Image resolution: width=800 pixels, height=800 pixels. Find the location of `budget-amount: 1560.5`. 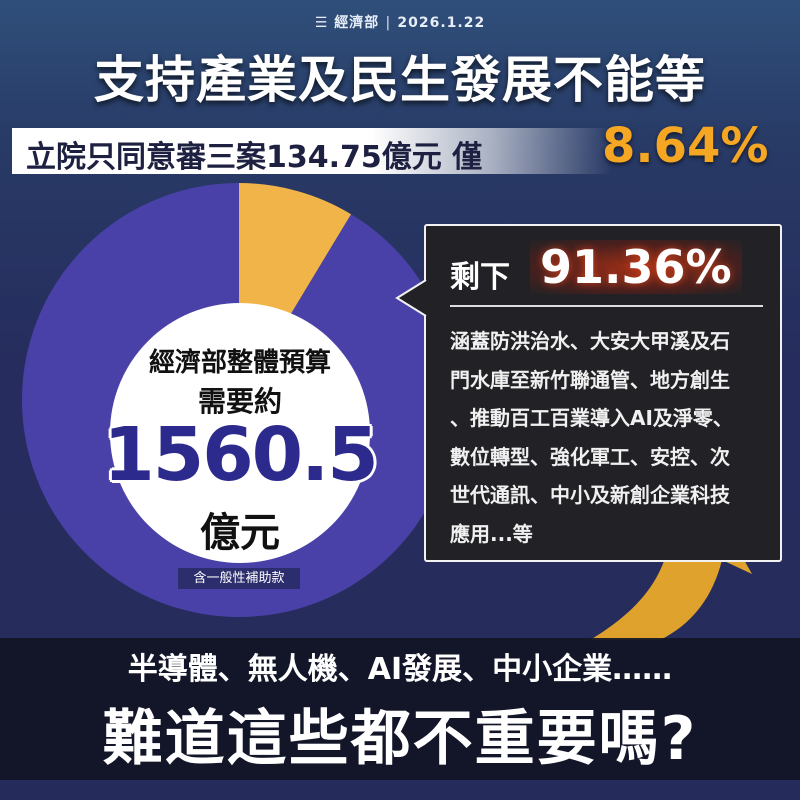

budget-amount: 1560.5 is located at coordinates (241, 455).